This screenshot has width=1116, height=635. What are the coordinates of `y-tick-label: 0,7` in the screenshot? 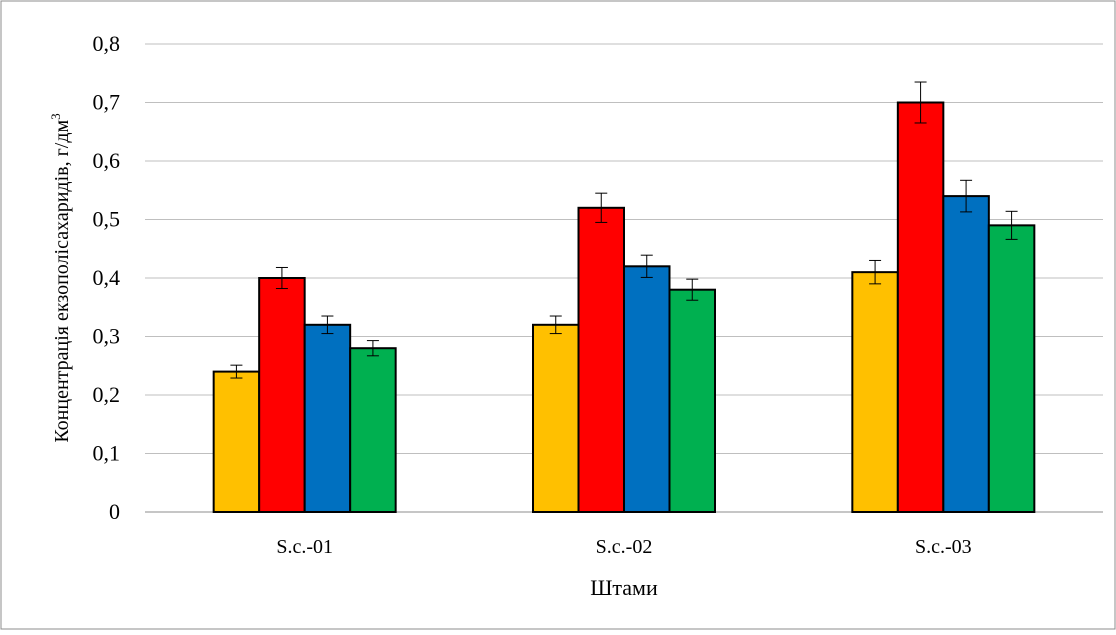 It's located at (107, 102).